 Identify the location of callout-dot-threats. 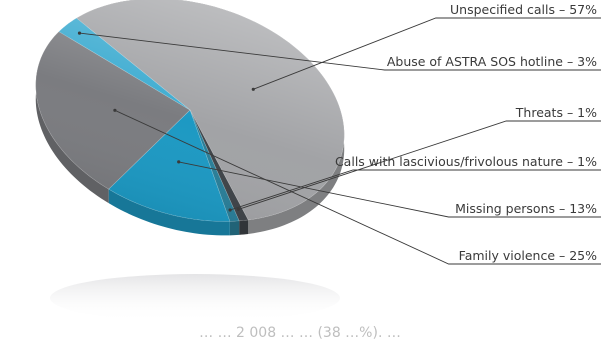
(238, 209).